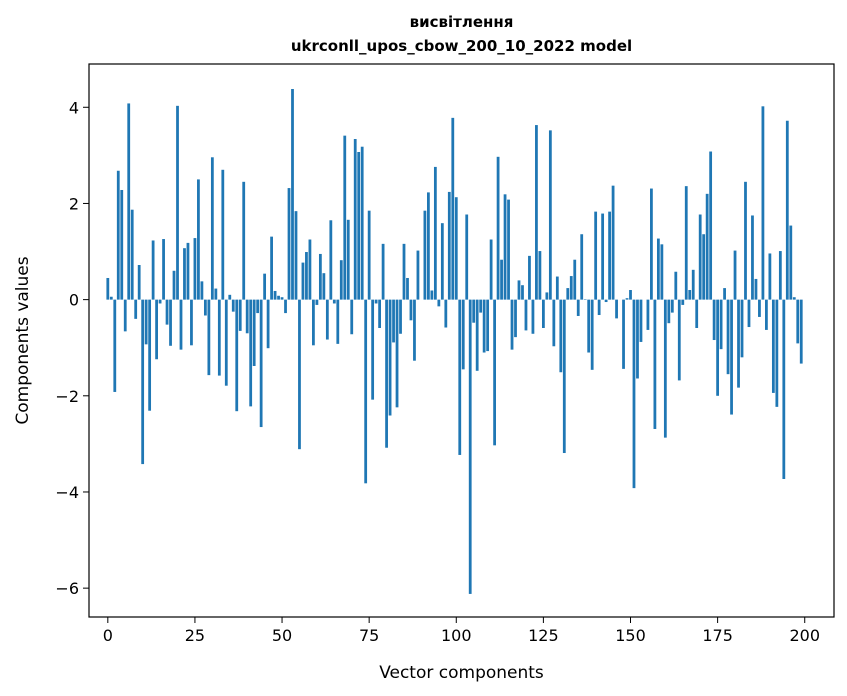  Describe the element at coordinates (67, 492) in the screenshot. I see `y-tick-label: −4` at that location.